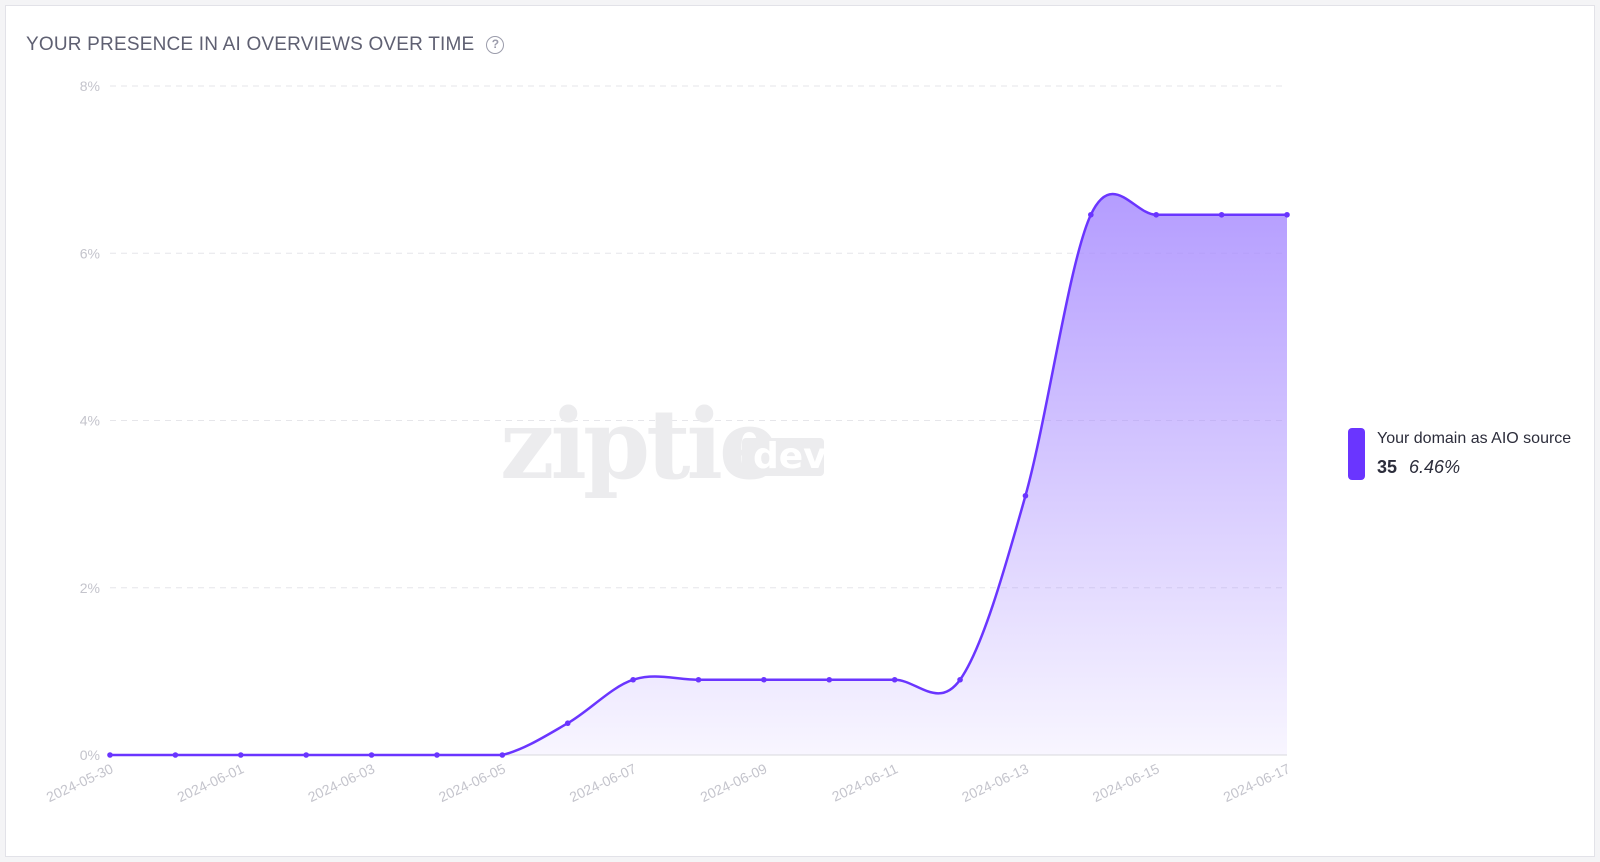 This screenshot has height=862, width=1600. Describe the element at coordinates (1435, 467) in the screenshot. I see `legend-percent: 6.46%` at that location.